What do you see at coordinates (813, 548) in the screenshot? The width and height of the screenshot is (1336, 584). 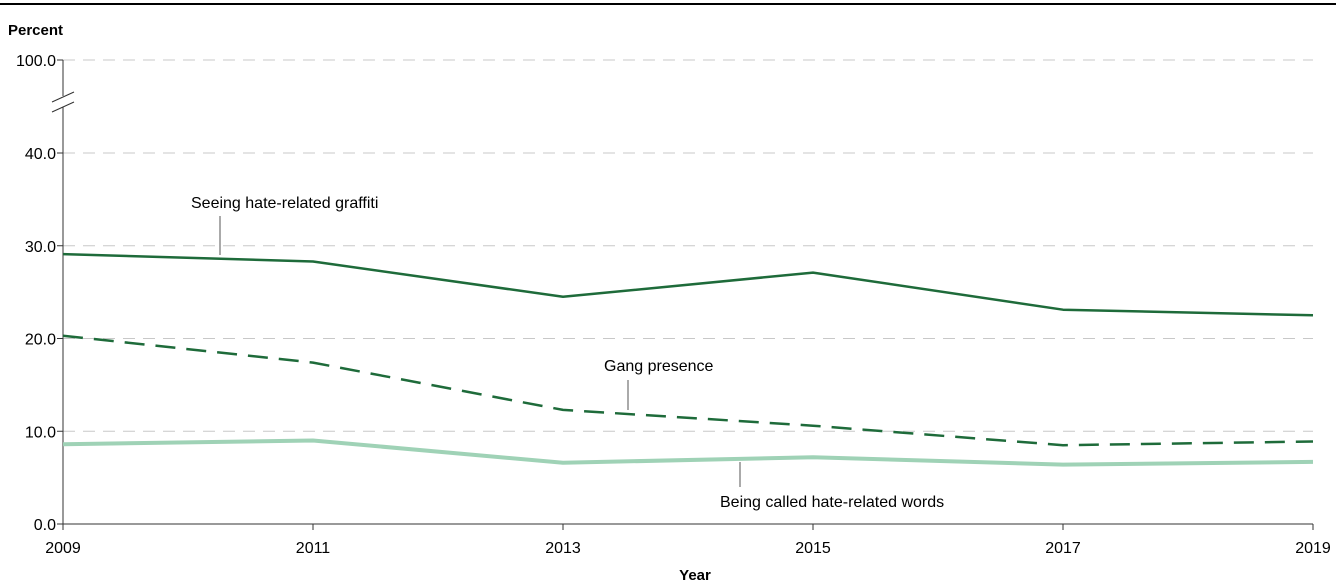 I see `x-tick-label: 2015` at bounding box center [813, 548].